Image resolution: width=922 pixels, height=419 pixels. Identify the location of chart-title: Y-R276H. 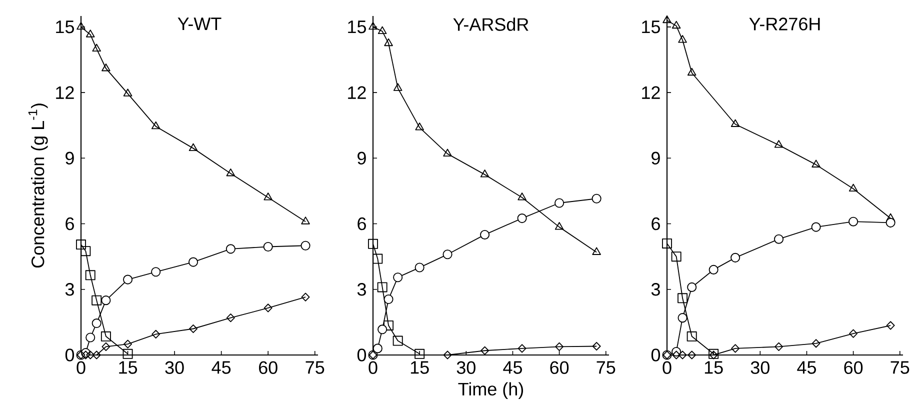
(784, 24).